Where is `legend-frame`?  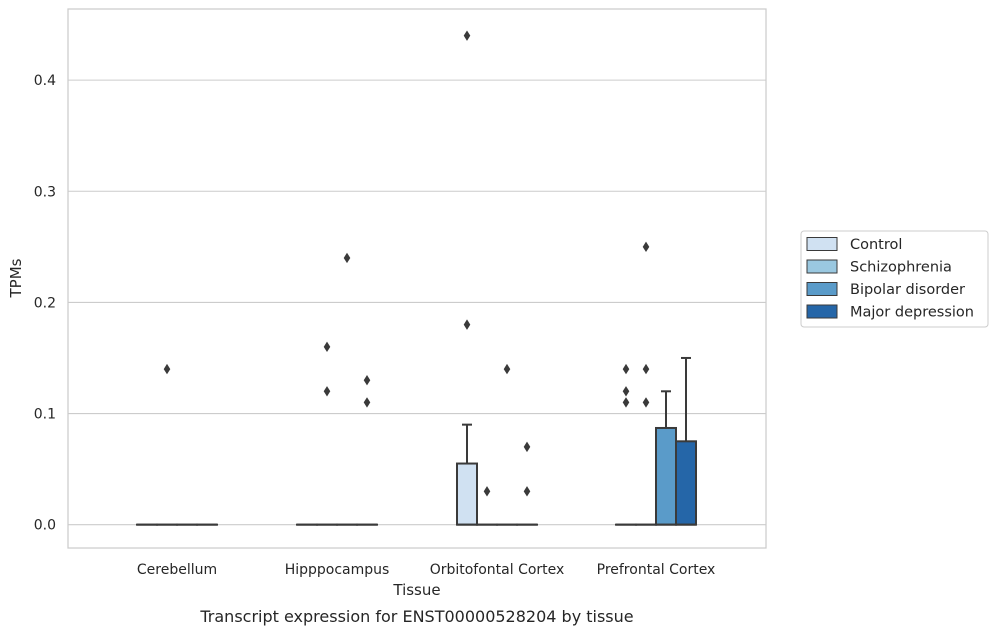
legend-frame is located at coordinates (894, 279).